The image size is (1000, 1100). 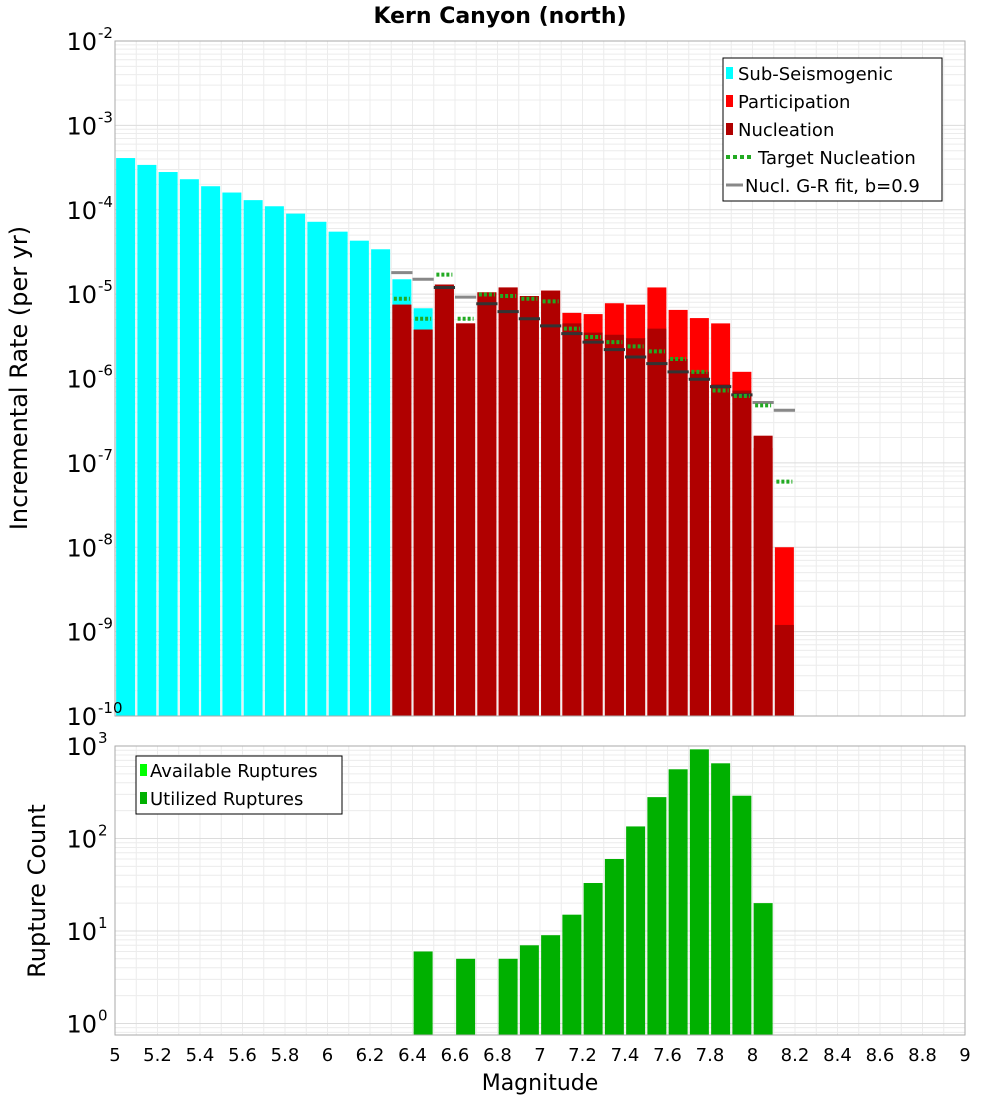 What do you see at coordinates (105, 286) in the screenshot?
I see `rate-y-tick-exponent: -5` at bounding box center [105, 286].